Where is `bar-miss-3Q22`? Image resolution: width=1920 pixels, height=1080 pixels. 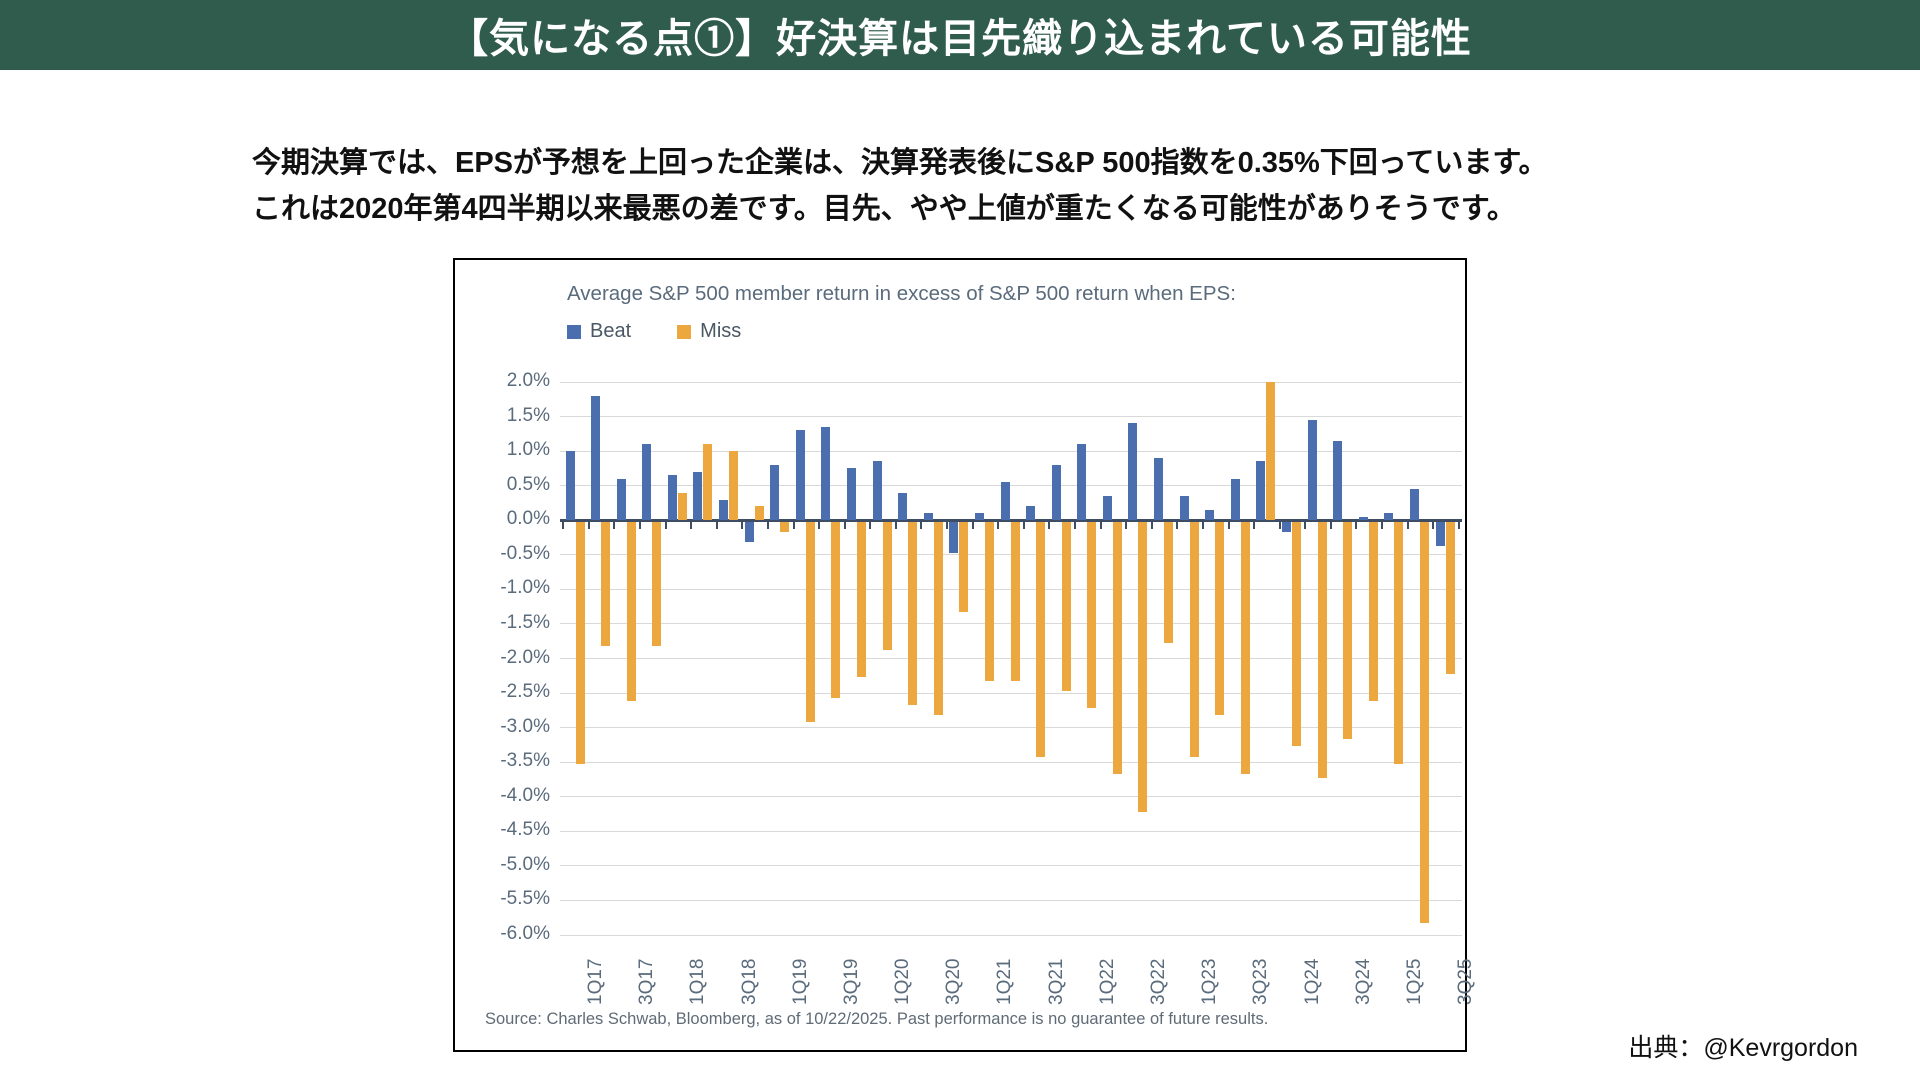 bar-miss-3Q22 is located at coordinates (1143, 667).